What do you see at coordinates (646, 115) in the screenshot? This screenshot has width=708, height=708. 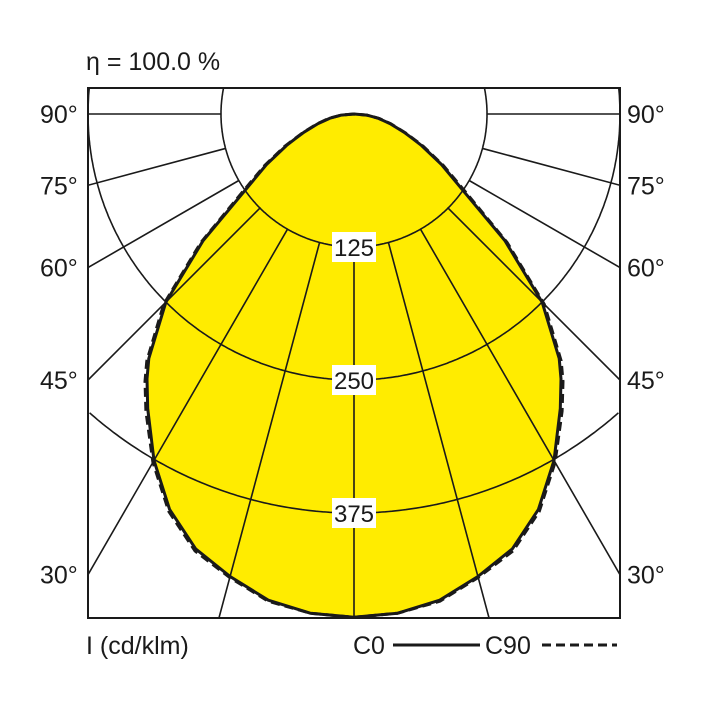 I see `angle-label-right: 90°` at bounding box center [646, 115].